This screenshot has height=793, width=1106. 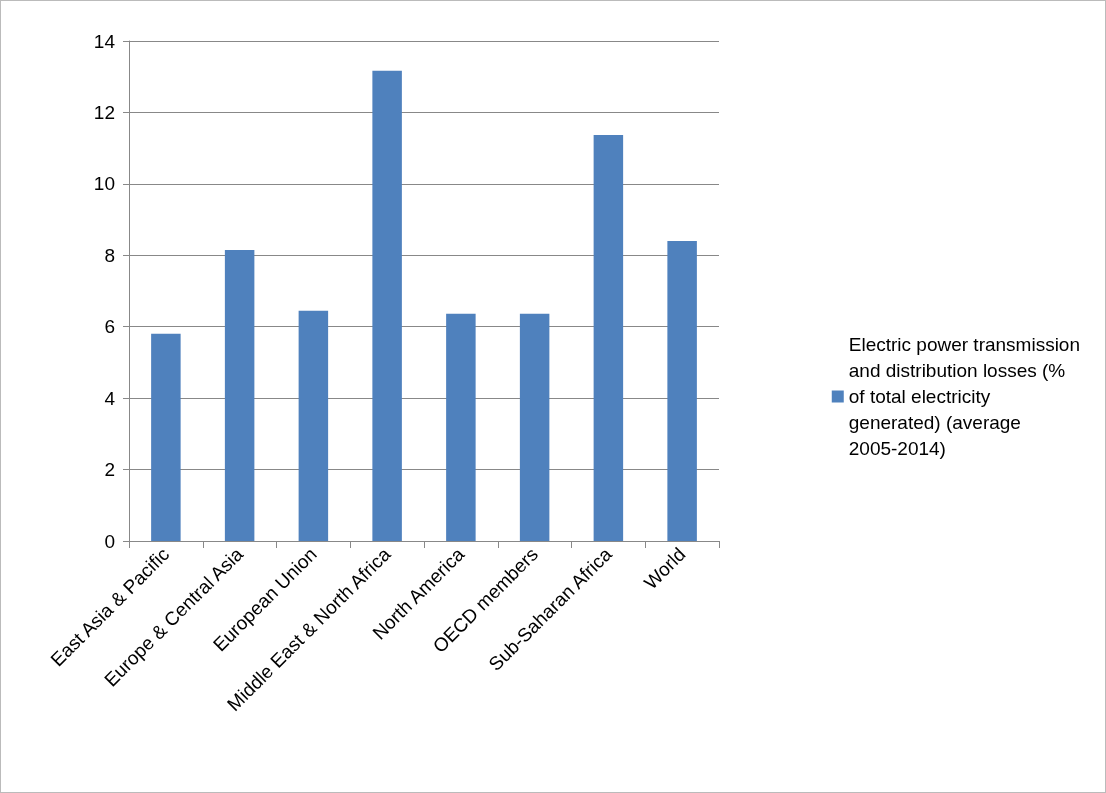 I want to click on y-tick-label: 6, so click(x=109, y=327).